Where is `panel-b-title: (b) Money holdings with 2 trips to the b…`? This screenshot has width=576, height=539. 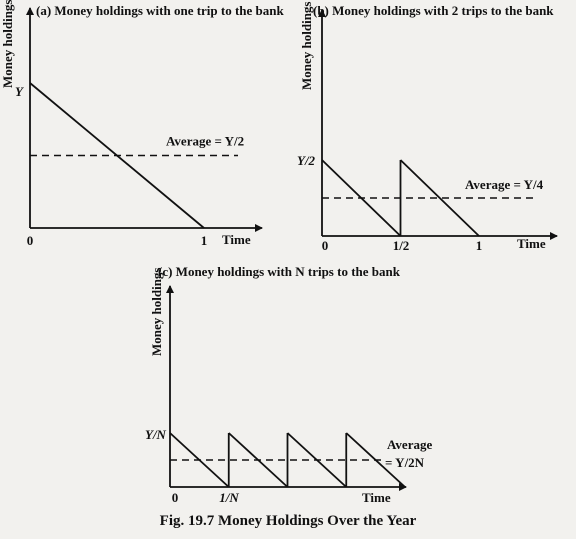 panel-b-title: (b) Money holdings with 2 trips to the b… is located at coordinates (433, 10).